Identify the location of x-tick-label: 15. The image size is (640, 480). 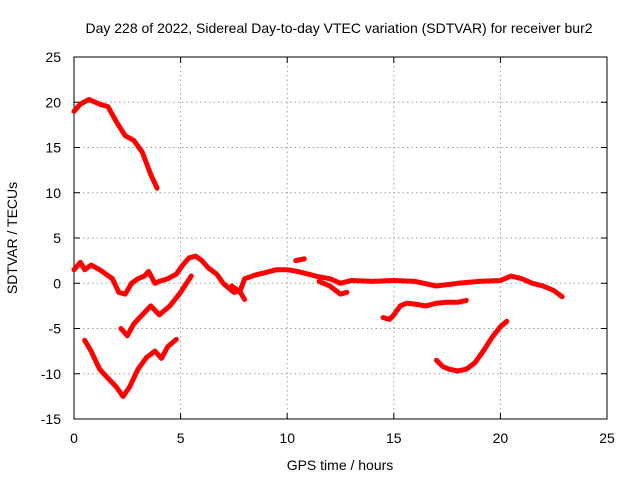
(394, 438).